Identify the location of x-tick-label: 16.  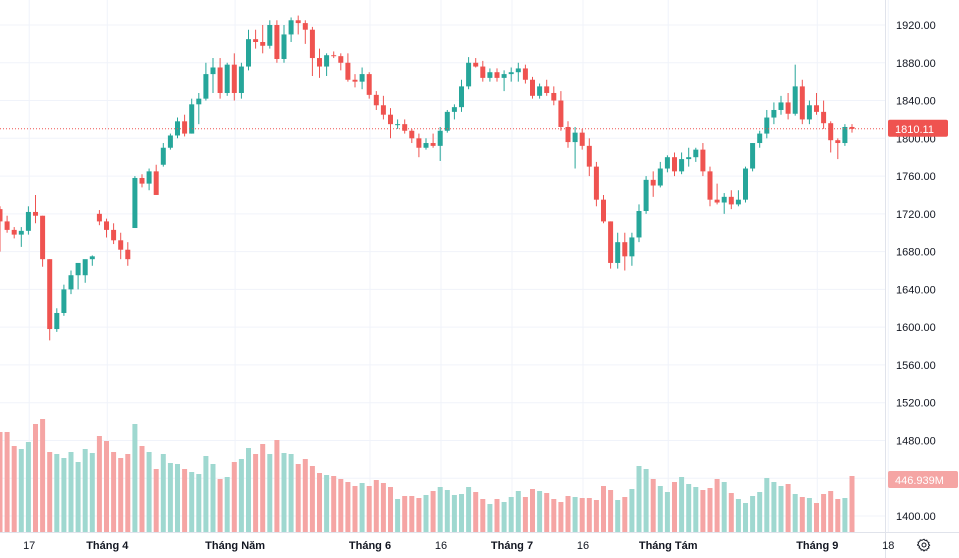
(583, 546).